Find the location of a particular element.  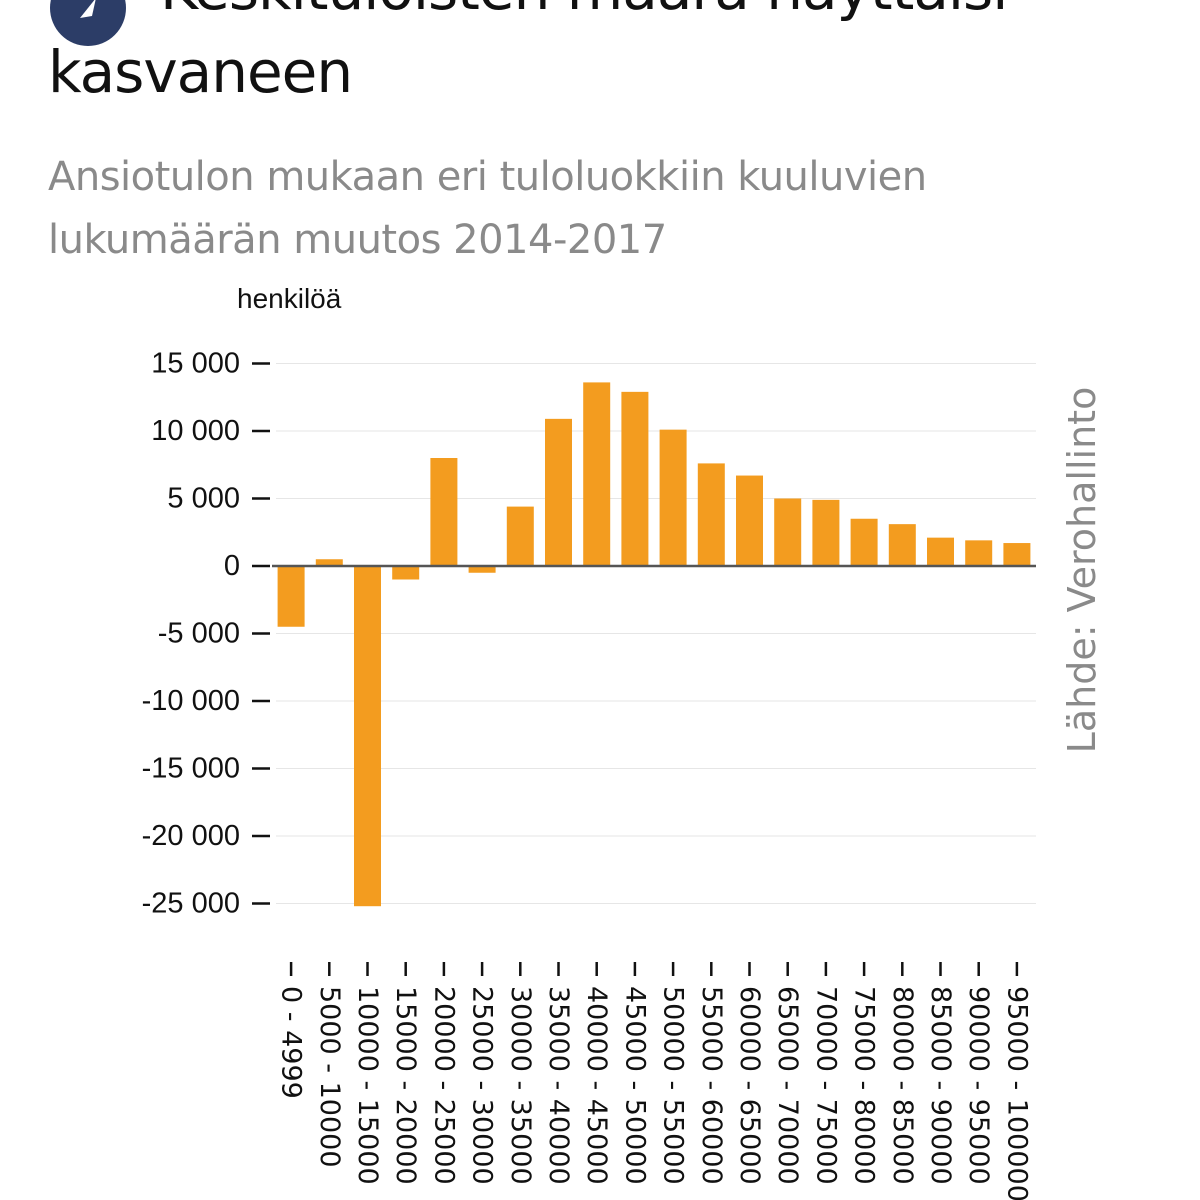

x-tick-label: 45000 - 50000 is located at coordinates (634, 1085).